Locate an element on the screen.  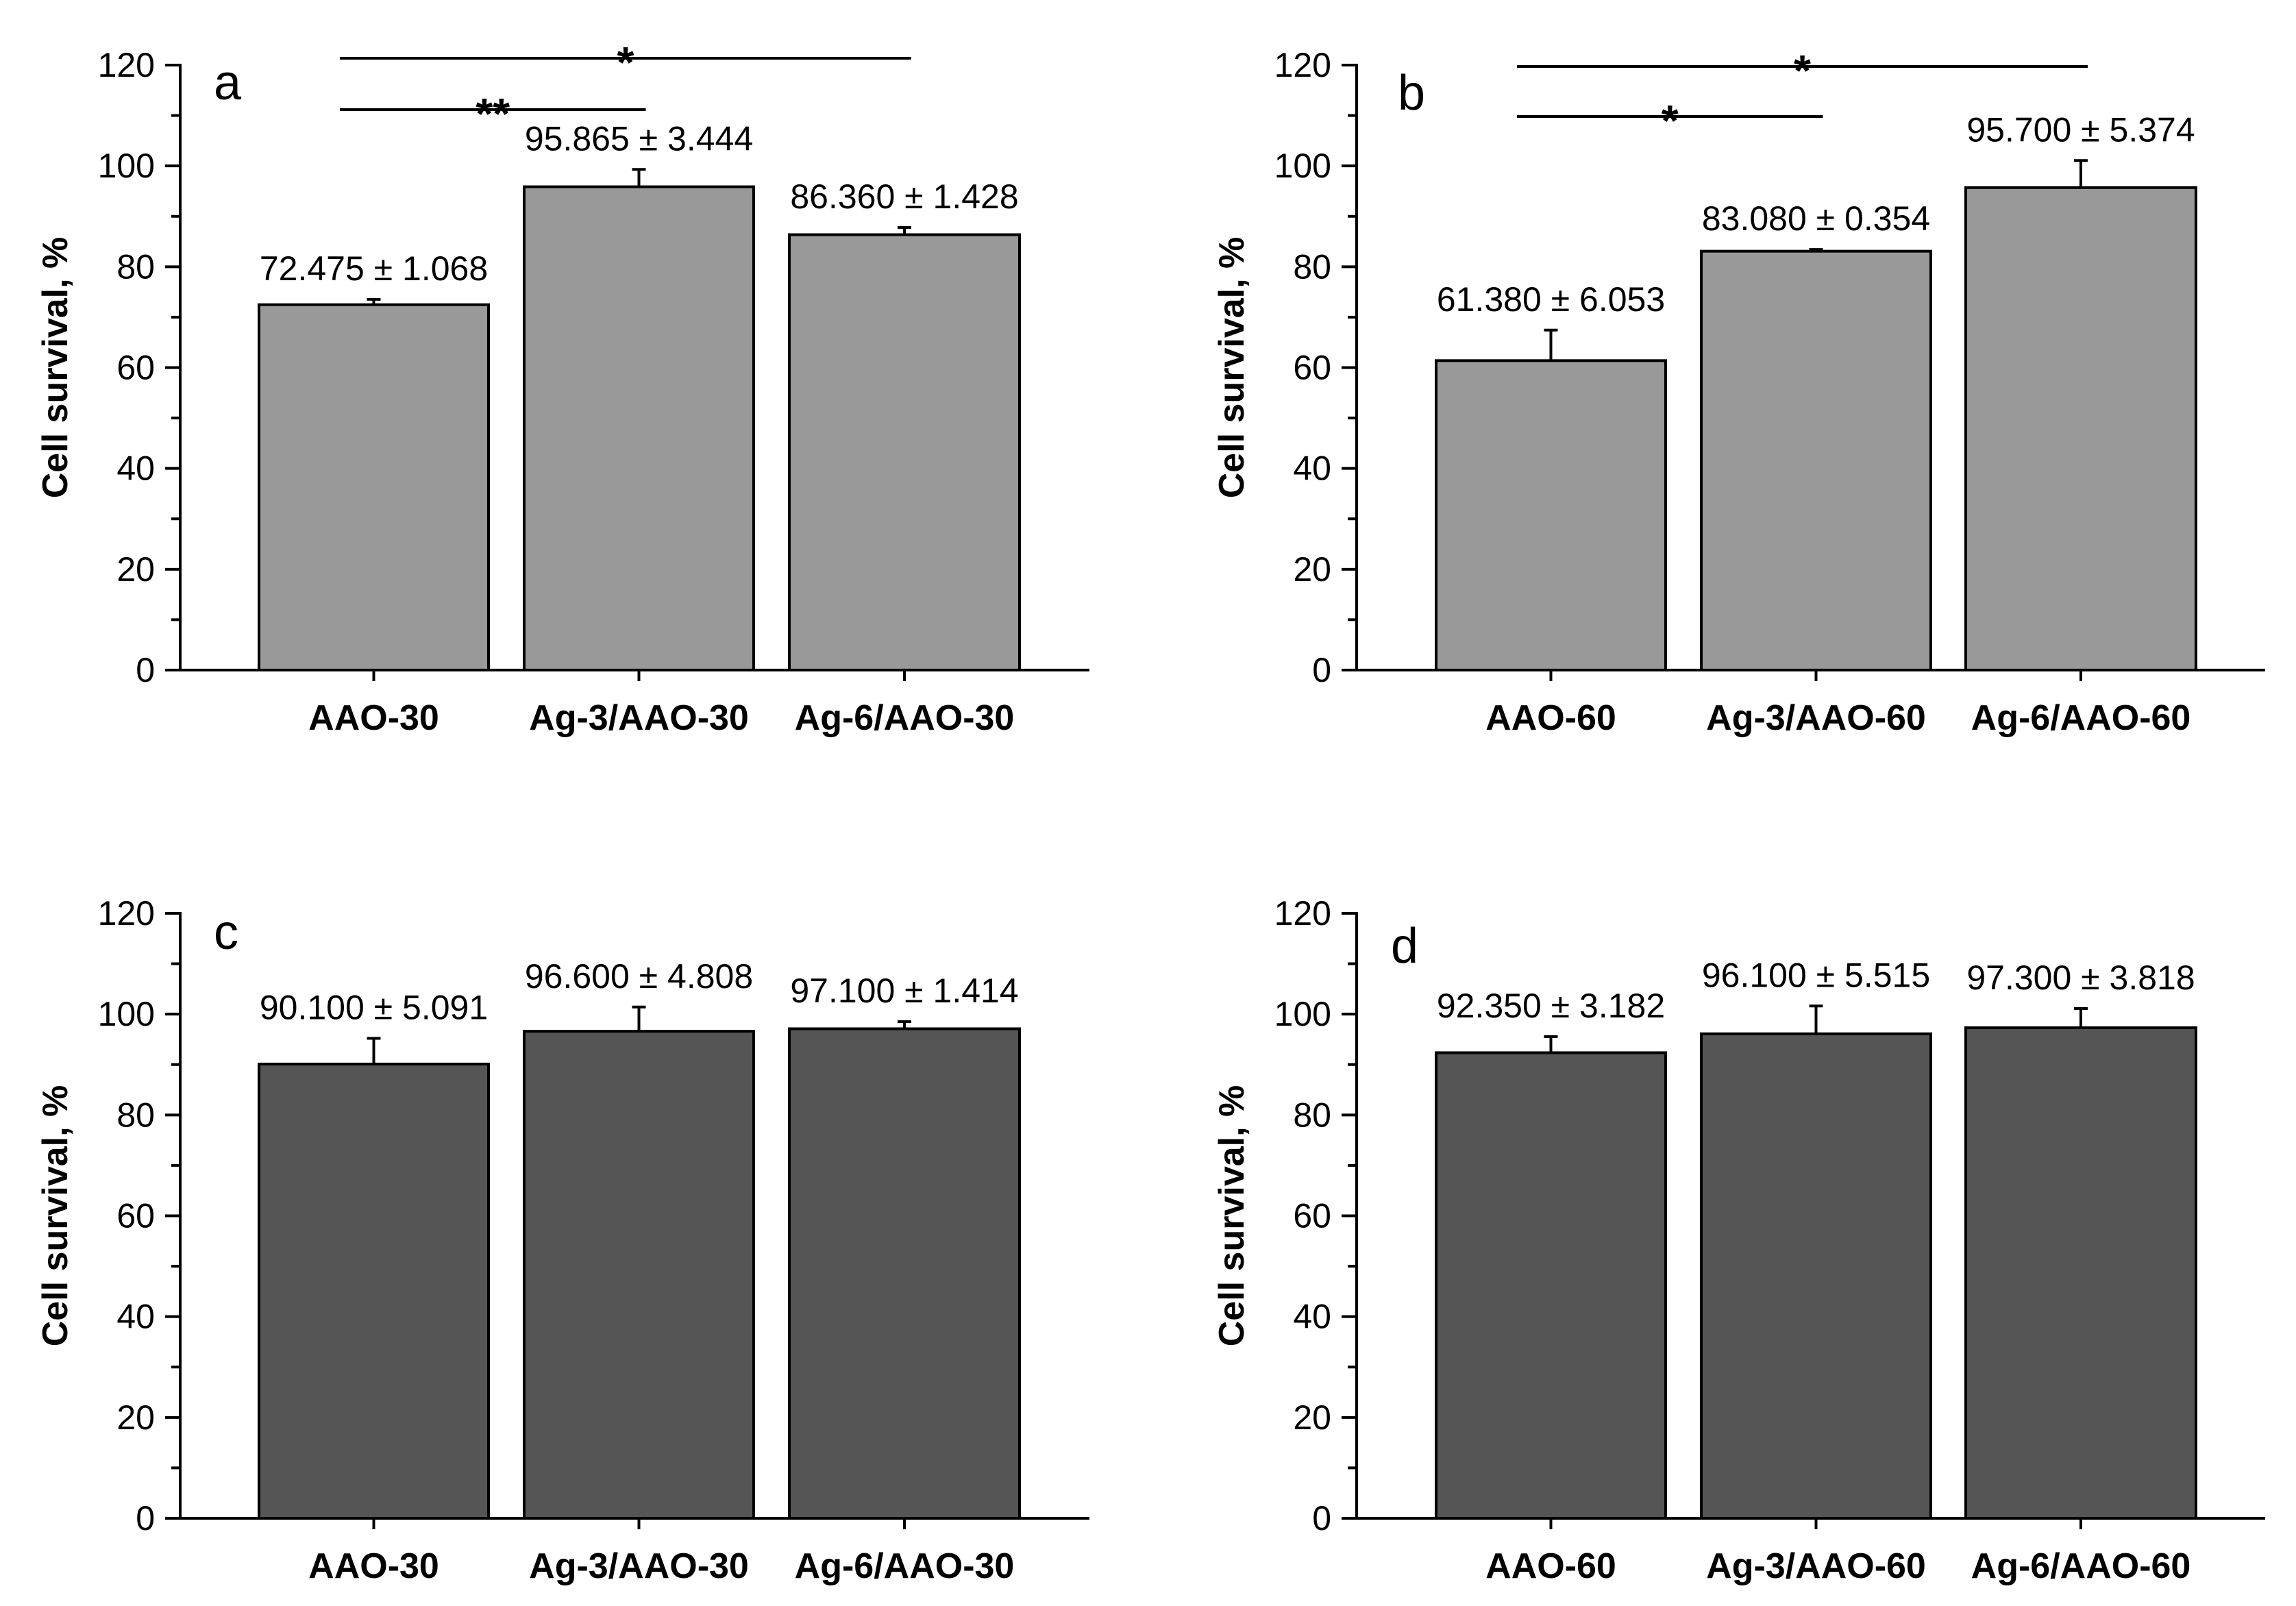
data-label: 61.380 ± 6.053 is located at coordinates (1551, 300).